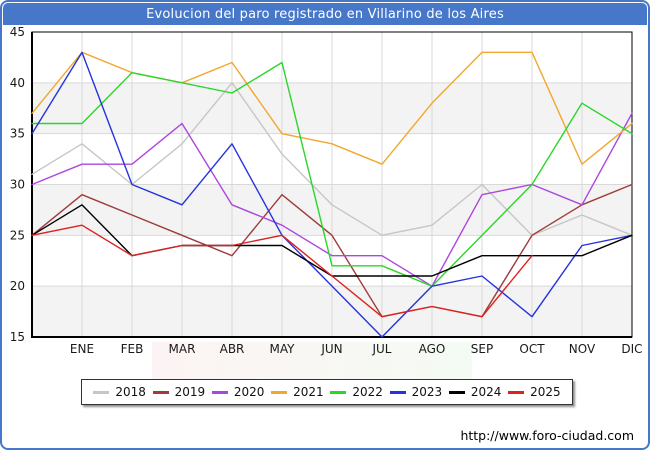 The height and width of the screenshot is (450, 650). What do you see at coordinates (17, 134) in the screenshot?
I see `svg-text: 35` at bounding box center [17, 134].